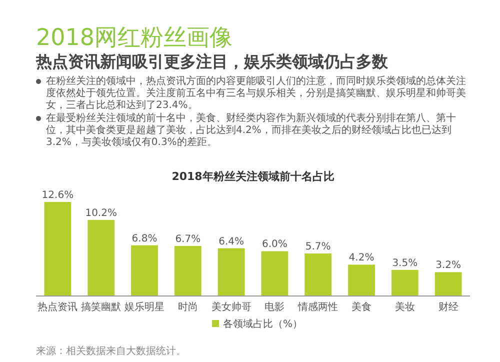 The image size is (500, 362). Describe the element at coordinates (405, 263) in the screenshot. I see `data-label: 3.5%` at that location.